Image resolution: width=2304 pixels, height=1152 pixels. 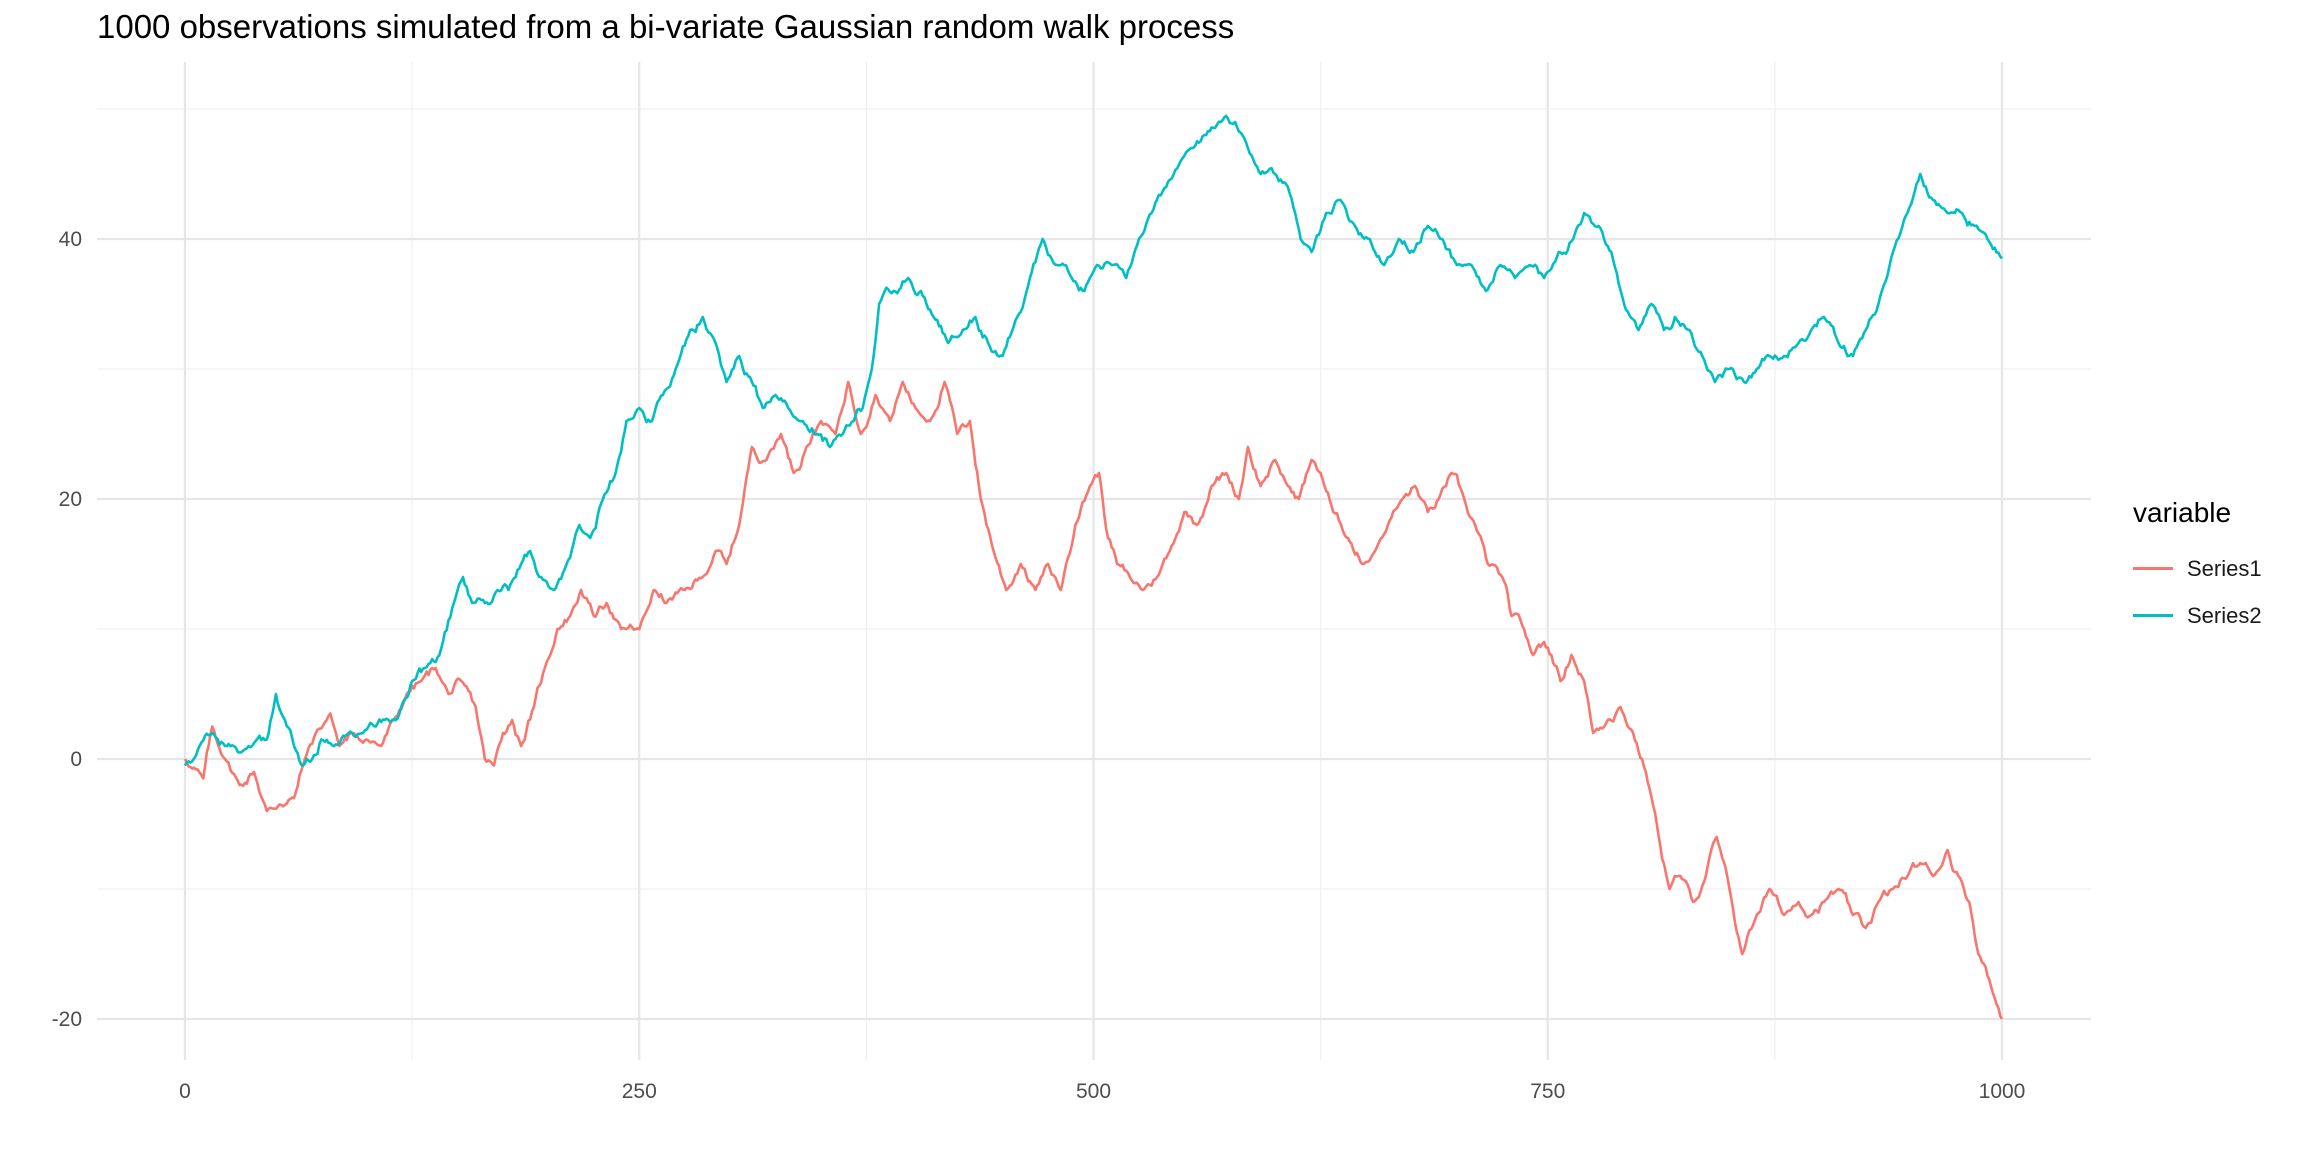 I want to click on y-axis-tick-labels: -20 0 20 40, so click(x=67, y=629).